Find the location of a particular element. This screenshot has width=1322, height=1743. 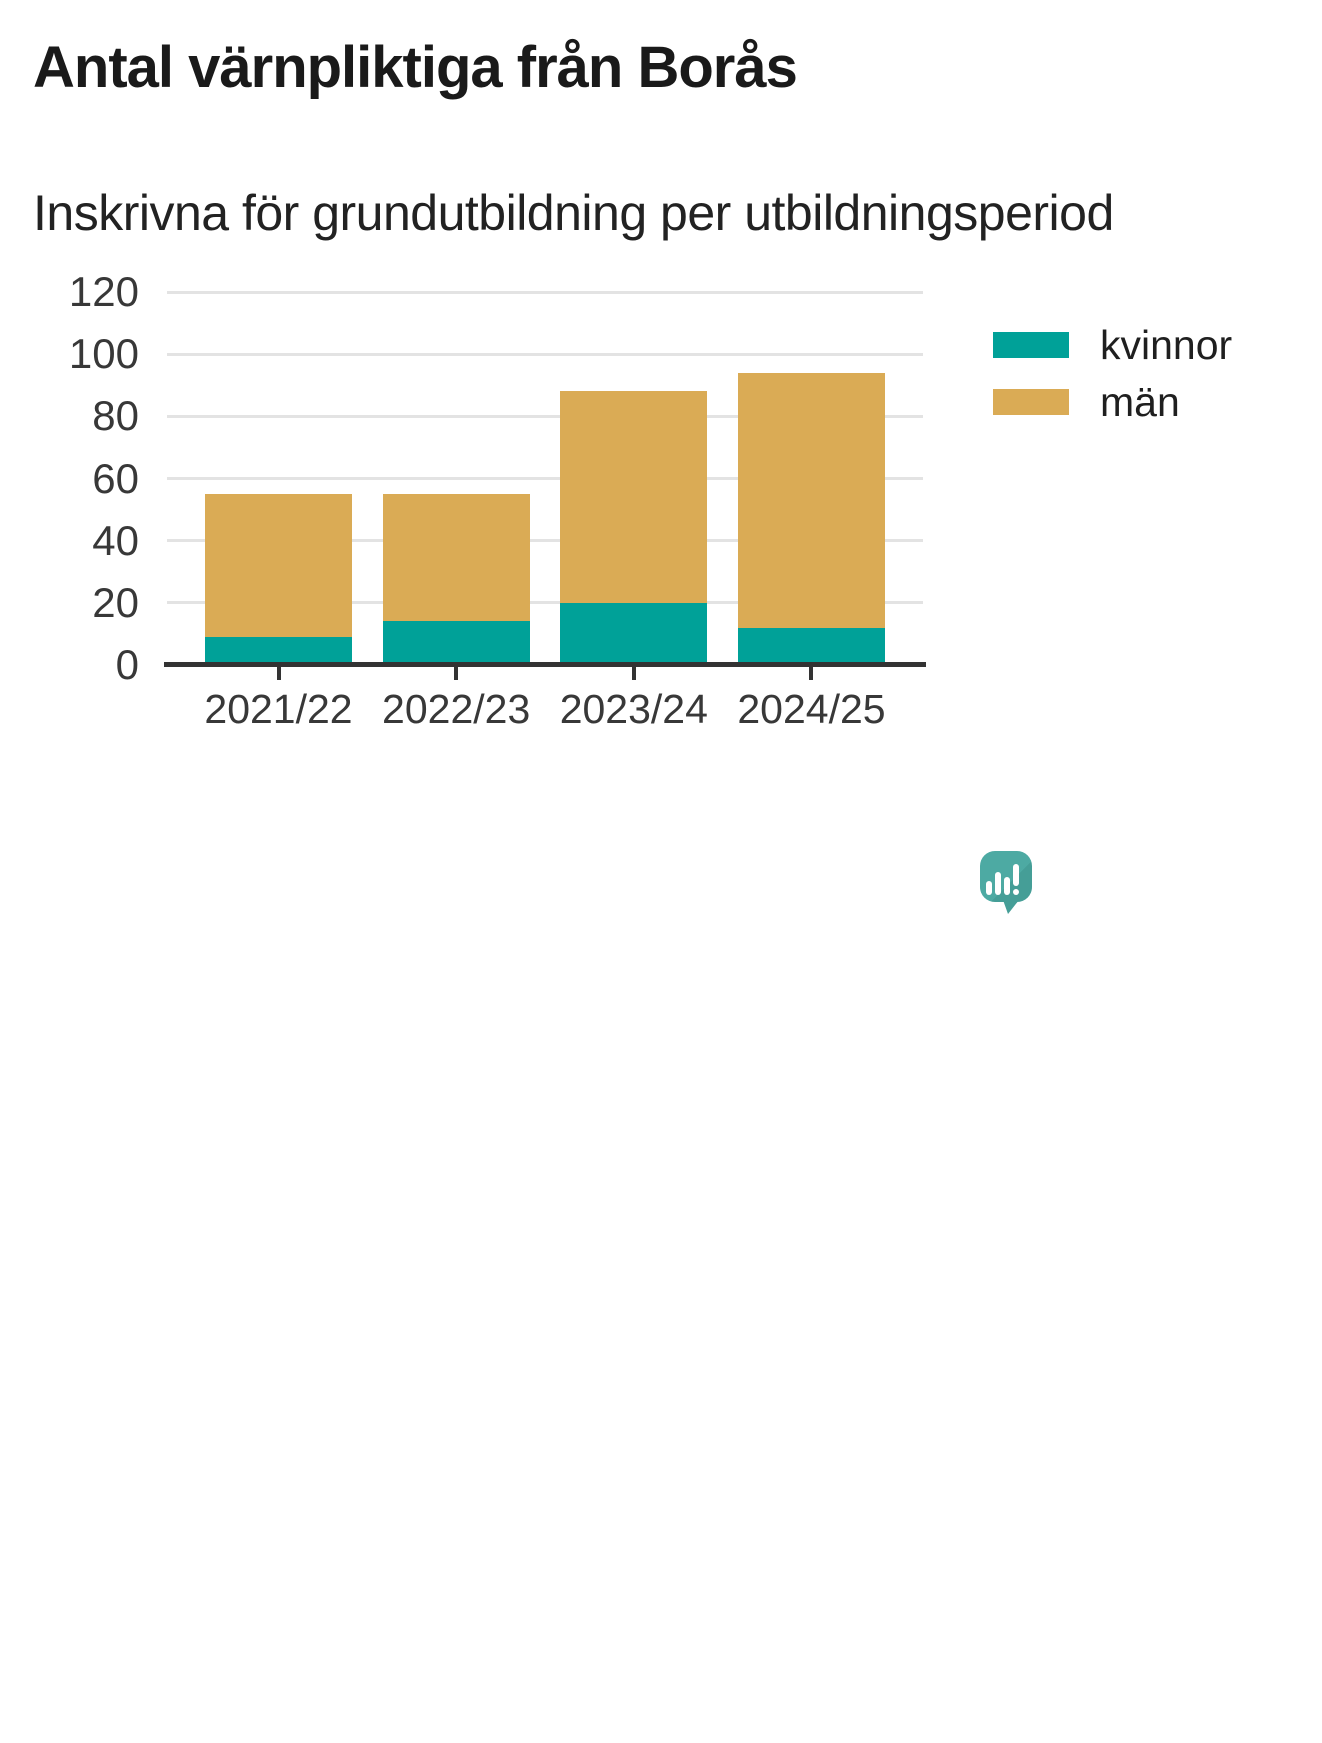

legend-item-kvinnor: kvinnor is located at coordinates (1112, 345).